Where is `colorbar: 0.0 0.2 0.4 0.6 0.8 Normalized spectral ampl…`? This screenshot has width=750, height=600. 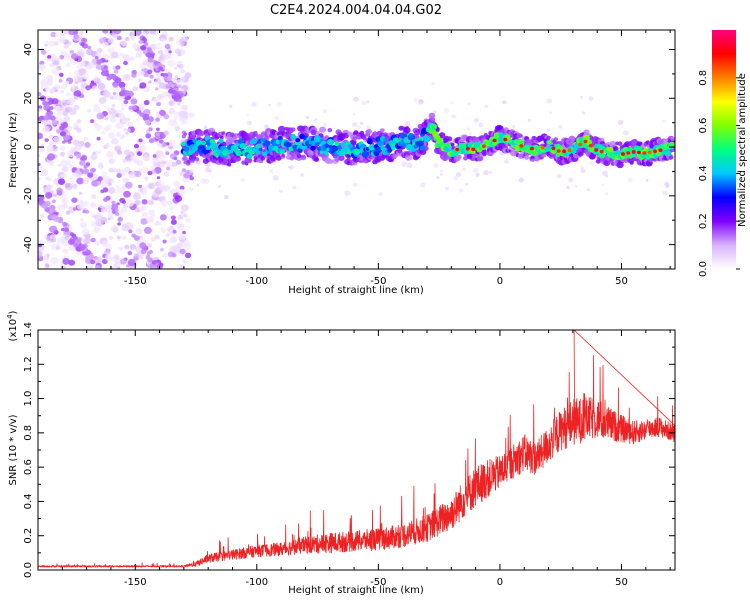
colorbar: 0.0 0.2 0.4 0.6 0.8 Normalized spectral ampl… is located at coordinates (723, 153).